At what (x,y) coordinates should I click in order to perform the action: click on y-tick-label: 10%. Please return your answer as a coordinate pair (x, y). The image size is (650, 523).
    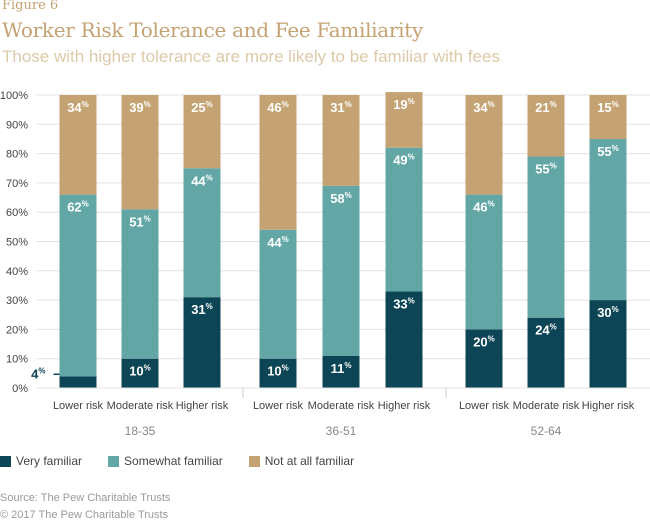
    Looking at the image, I should click on (17, 360).